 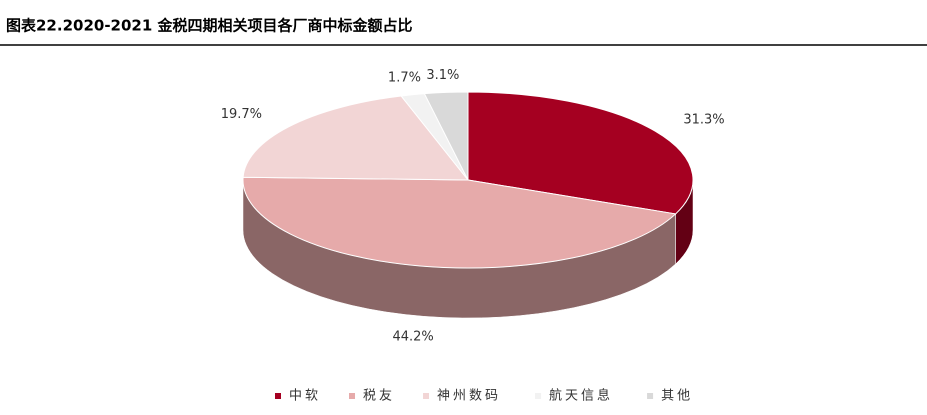 I want to click on legend-label: 航天信息, so click(x=581, y=396).